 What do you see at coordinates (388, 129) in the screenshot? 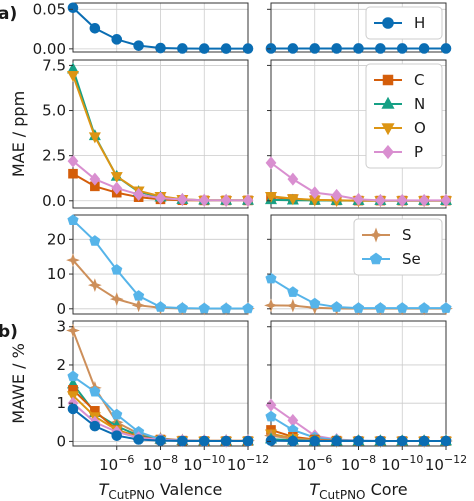
I see `legend-marker-O` at bounding box center [388, 129].